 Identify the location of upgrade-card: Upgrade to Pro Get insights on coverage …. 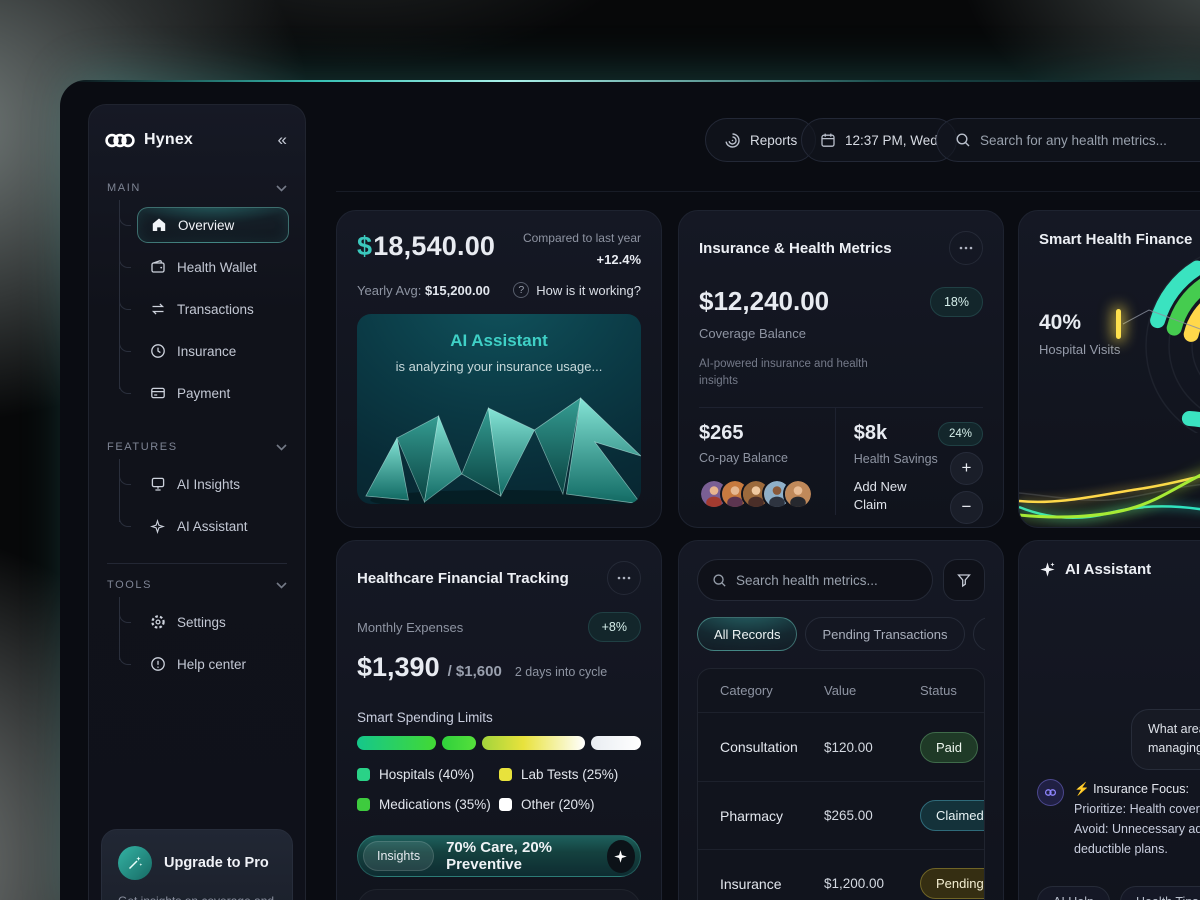
(197, 864).